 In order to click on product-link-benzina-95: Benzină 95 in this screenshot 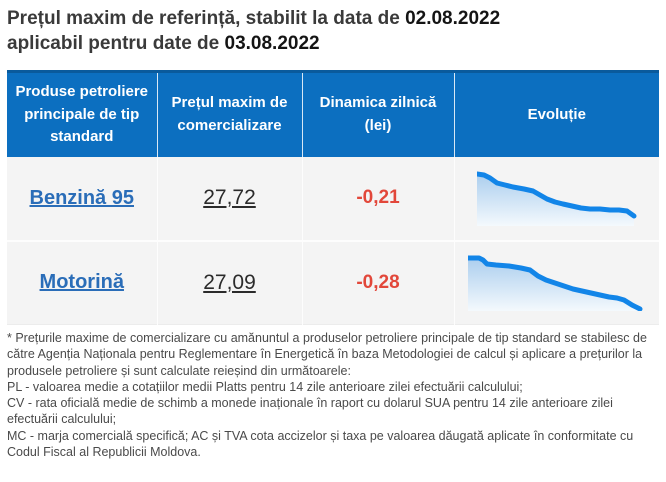, I will do `click(81, 197)`.